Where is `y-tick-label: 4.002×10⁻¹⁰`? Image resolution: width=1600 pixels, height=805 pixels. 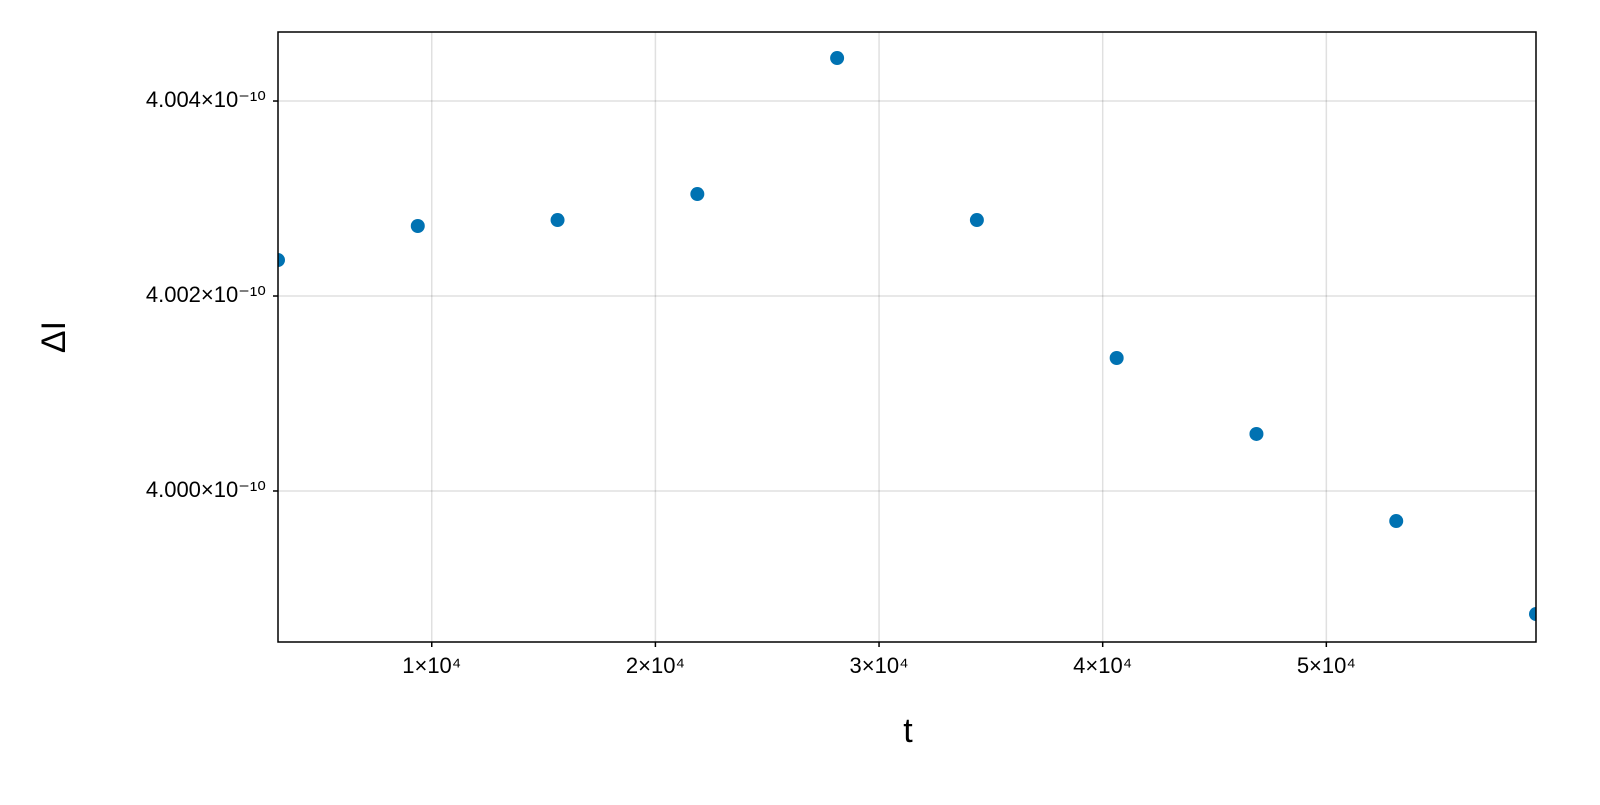 y-tick-label: 4.002×10⁻¹⁰ is located at coordinates (206, 294).